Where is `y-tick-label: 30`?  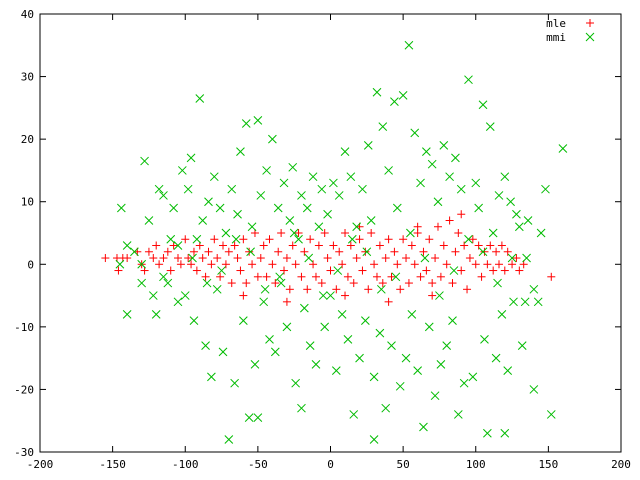
y-tick-label: 30 is located at coordinates (27, 77).